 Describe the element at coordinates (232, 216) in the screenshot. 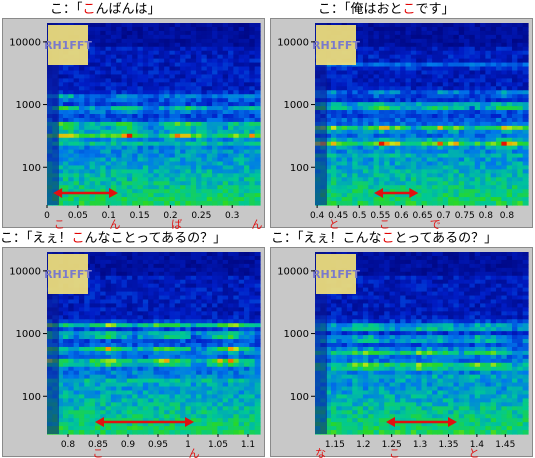

I see `x-tick-label: 0.3` at that location.